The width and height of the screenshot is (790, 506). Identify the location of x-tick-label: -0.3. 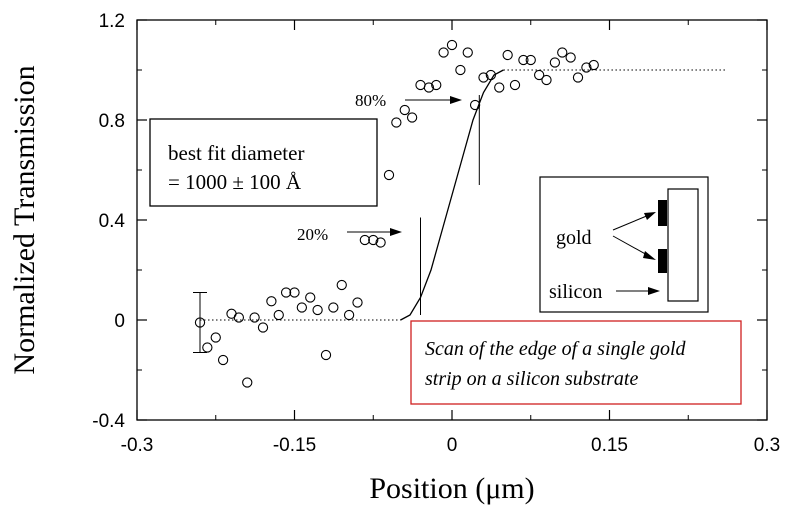
(137, 445).